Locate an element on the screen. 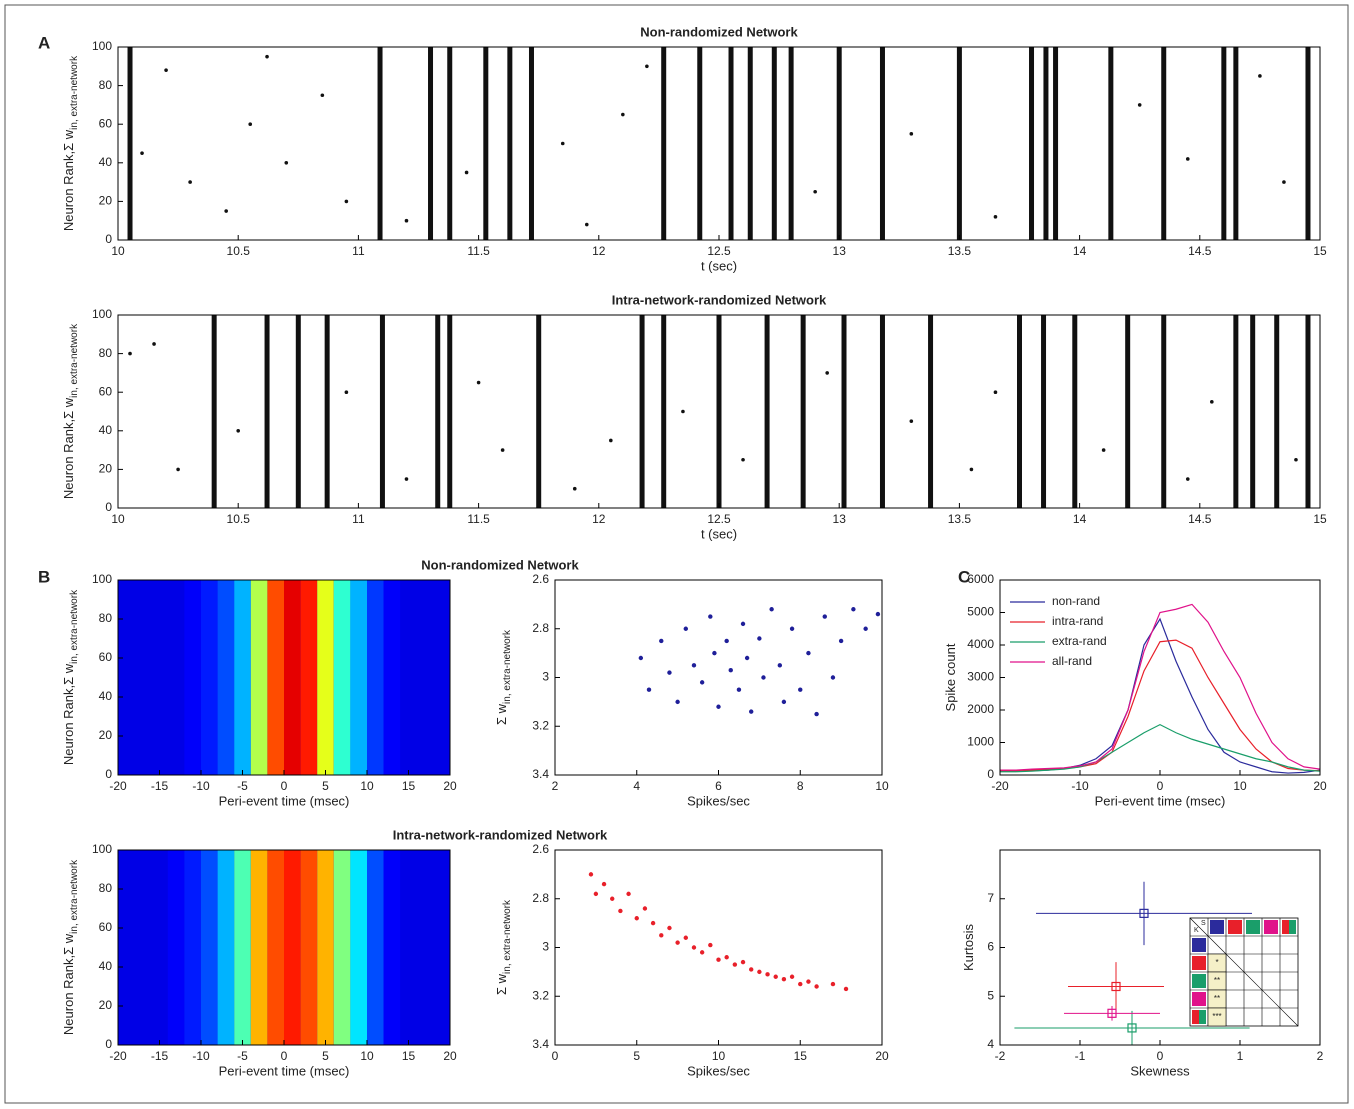  series-line is located at coordinates (1160, 705).